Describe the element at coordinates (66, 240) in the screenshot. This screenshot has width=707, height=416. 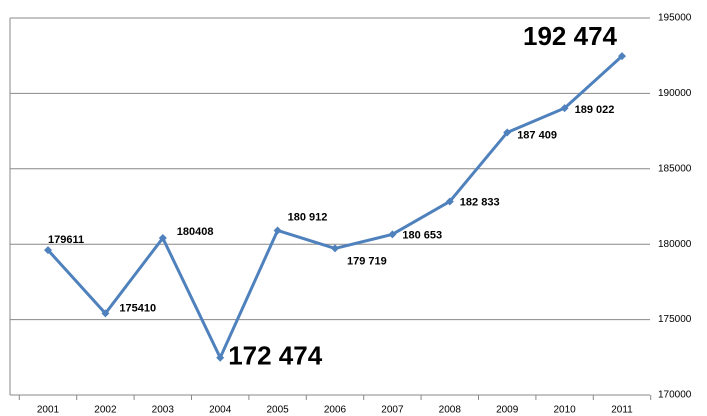
I see `data-label: 179611` at that location.